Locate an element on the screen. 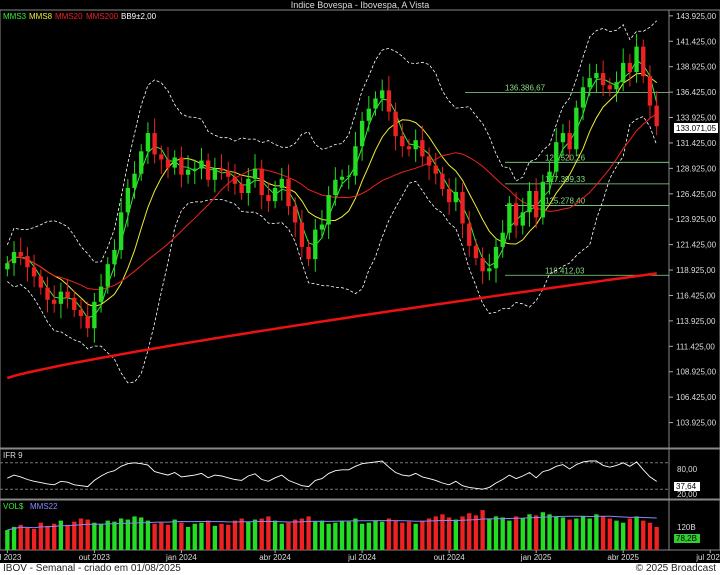  ifr-level-high: 80,00 is located at coordinates (687, 469).